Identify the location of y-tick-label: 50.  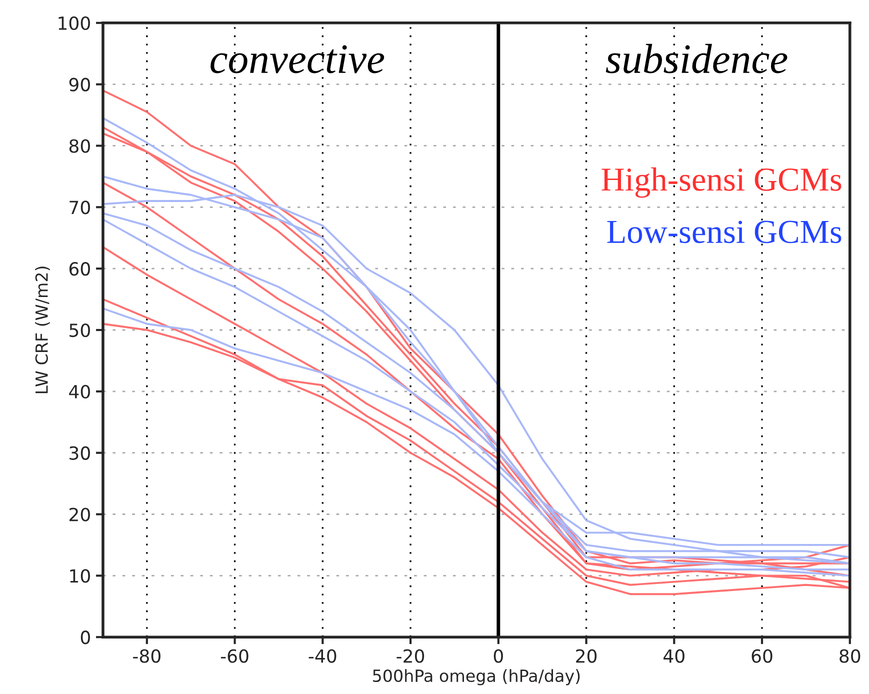
(80, 330).